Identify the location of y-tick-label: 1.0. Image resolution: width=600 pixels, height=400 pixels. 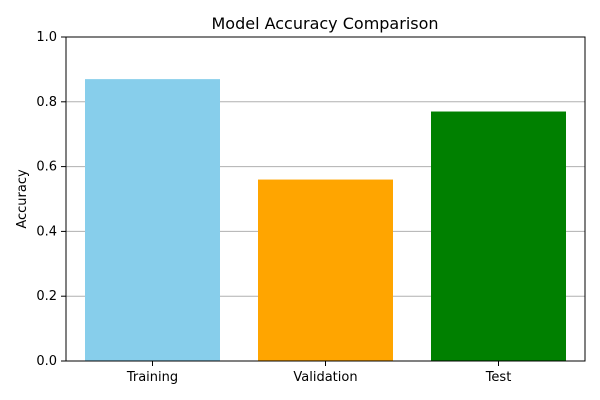
(46, 37).